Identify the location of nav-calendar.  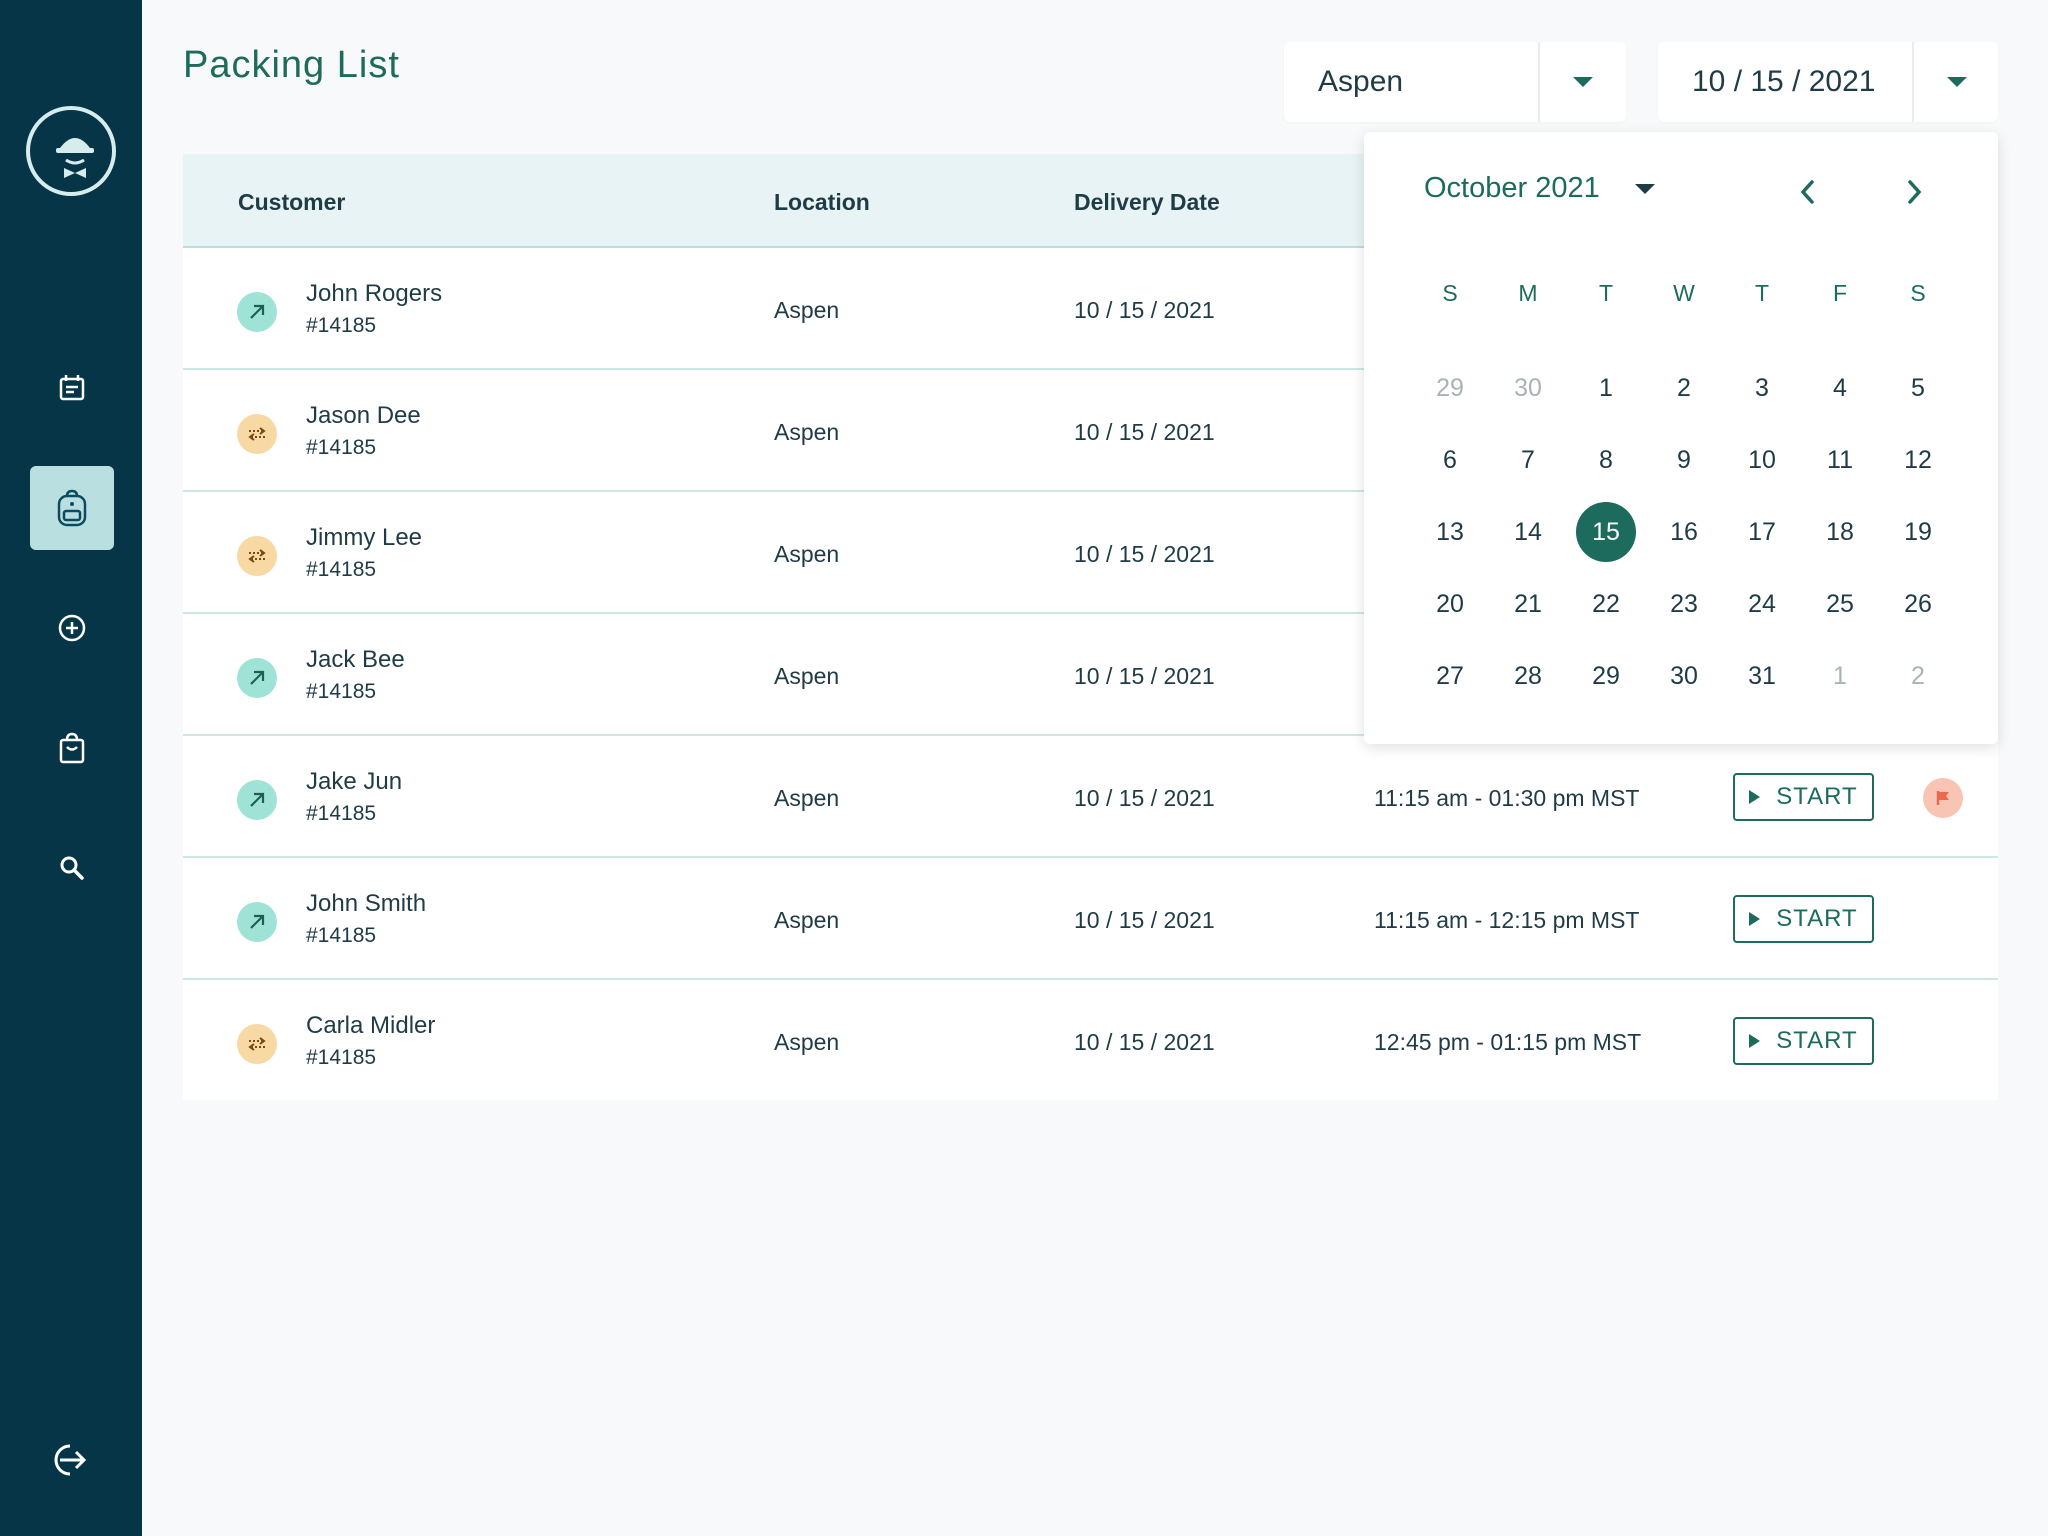
(72, 388).